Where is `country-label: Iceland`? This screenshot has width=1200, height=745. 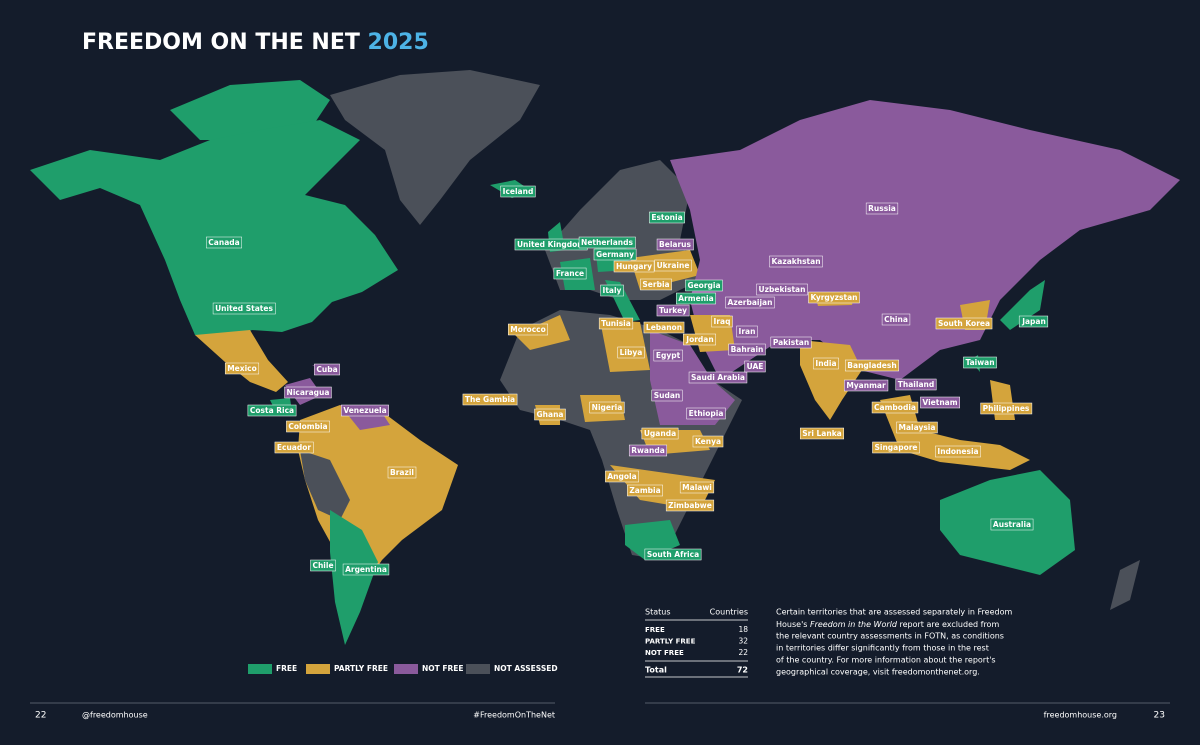 country-label: Iceland is located at coordinates (518, 191).